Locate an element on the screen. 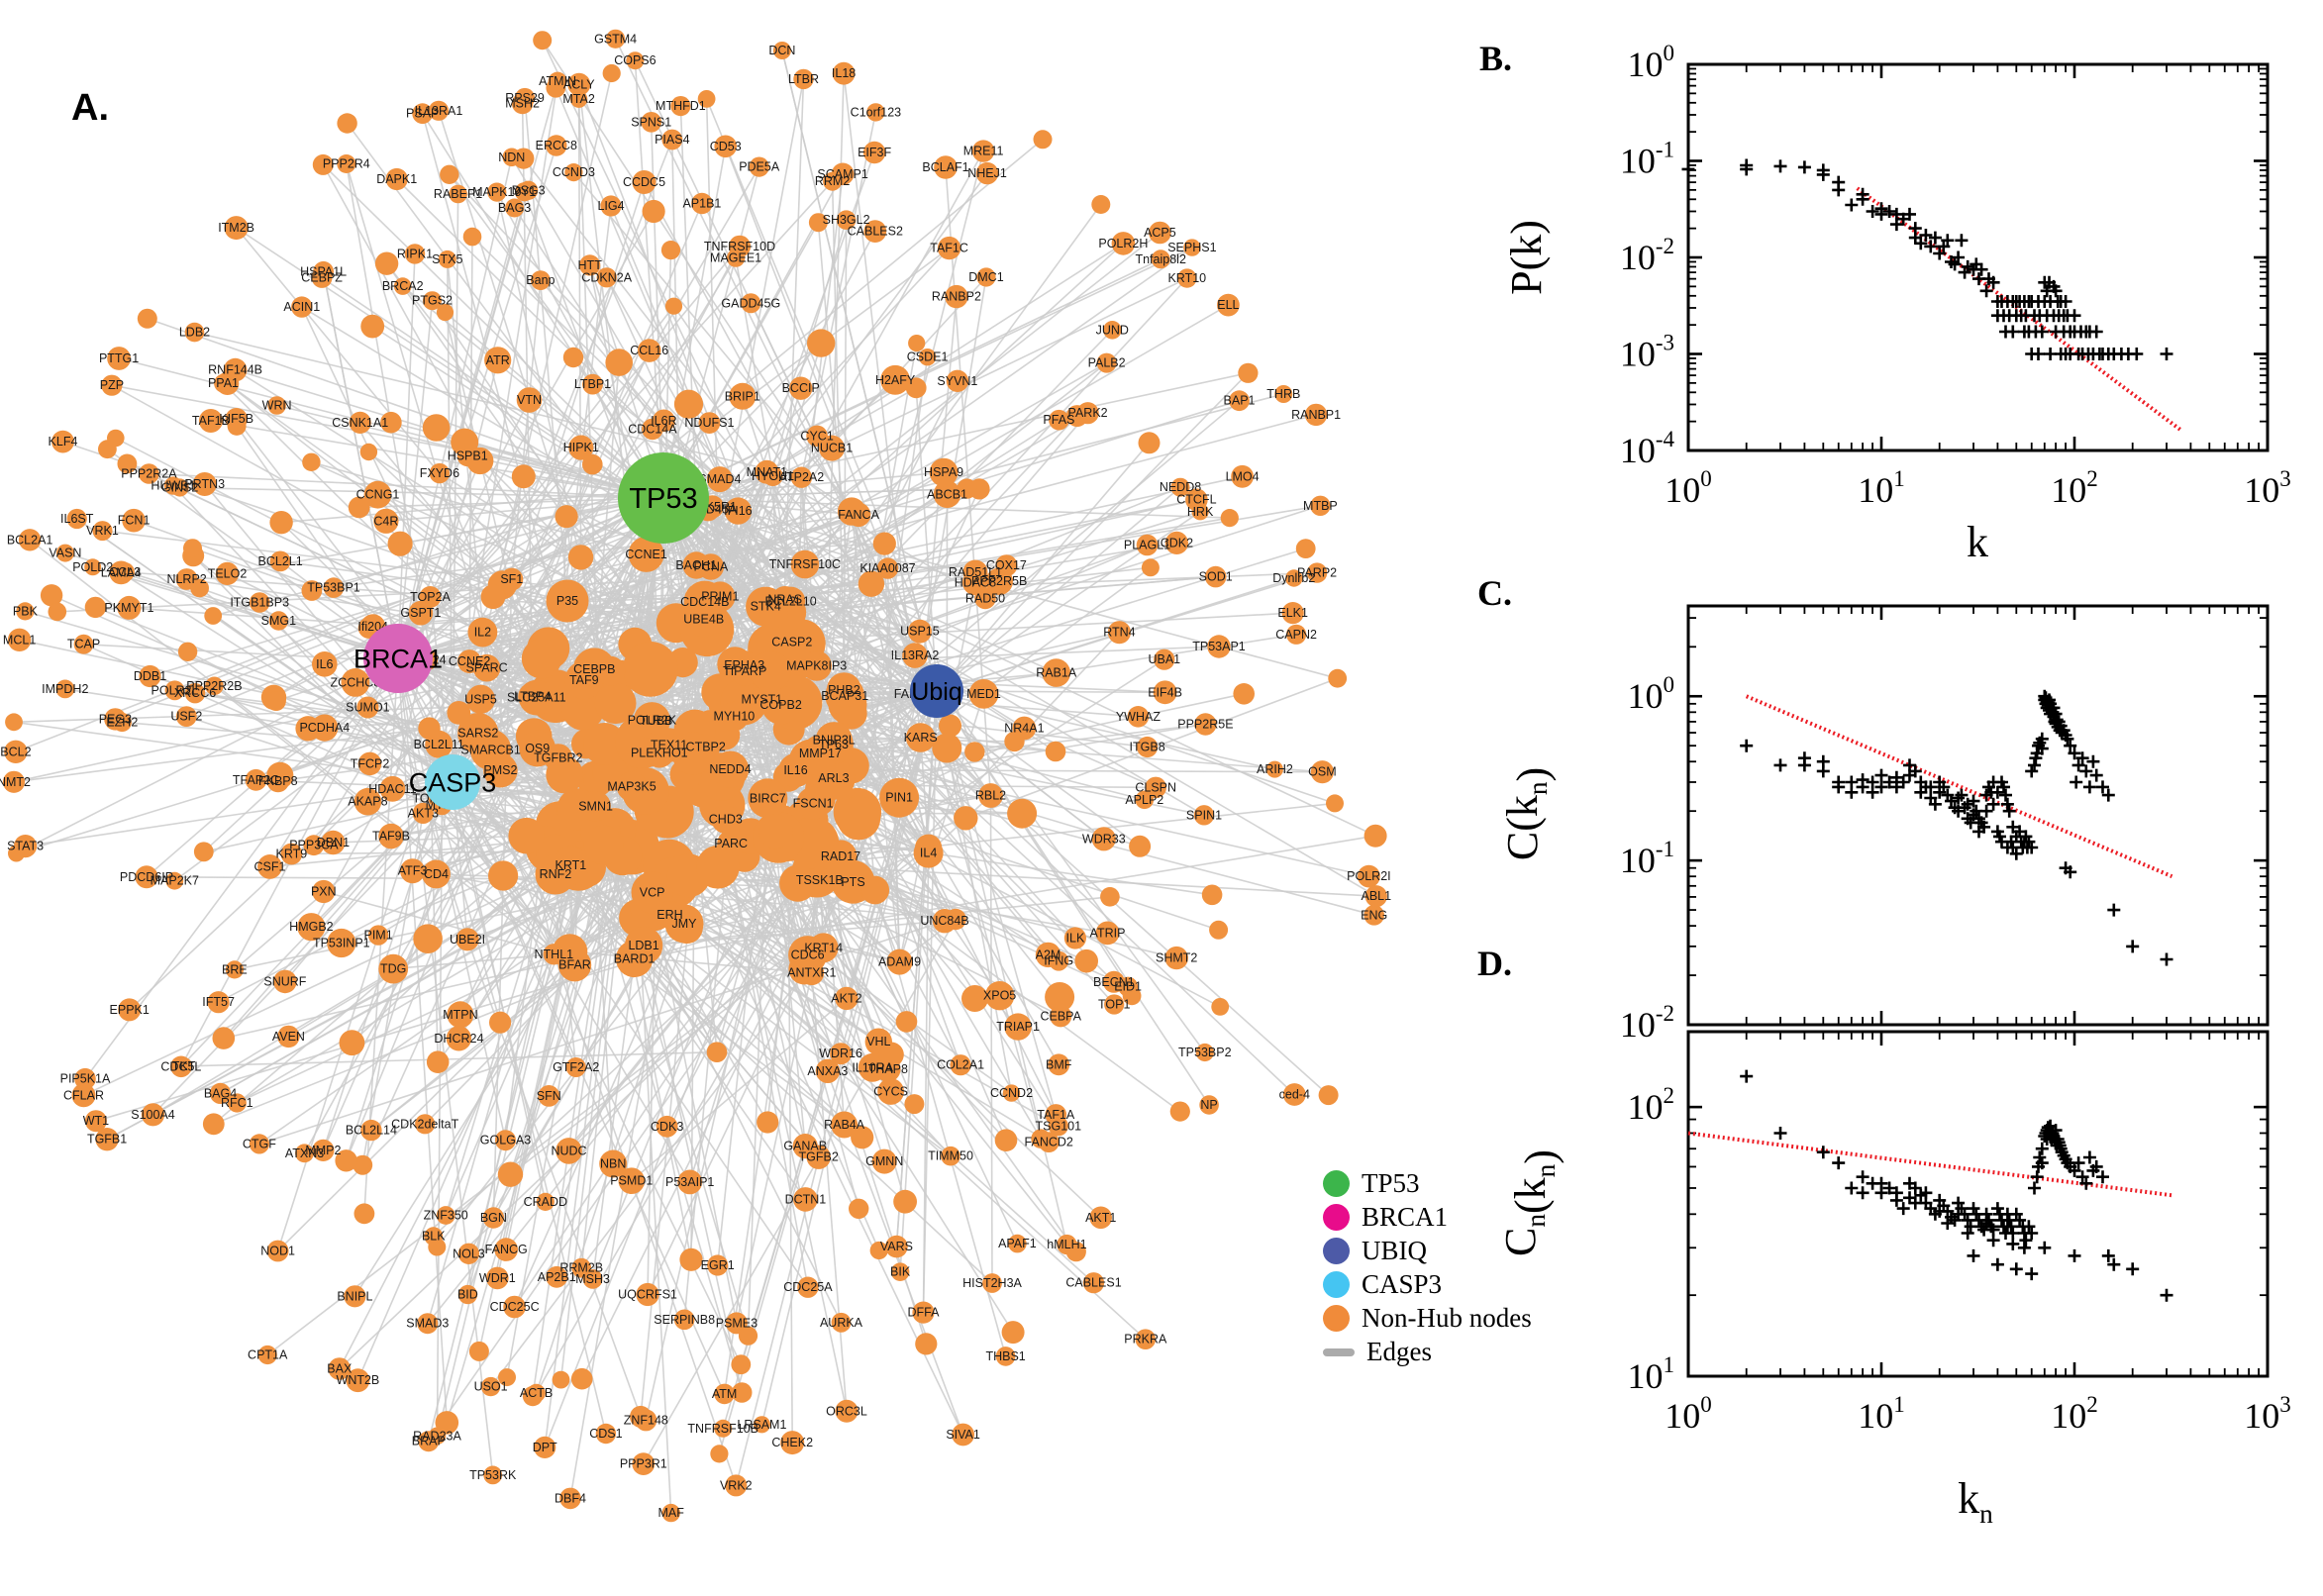 The height and width of the screenshot is (1596, 2323). gene-label: THAP8 is located at coordinates (888, 1069).